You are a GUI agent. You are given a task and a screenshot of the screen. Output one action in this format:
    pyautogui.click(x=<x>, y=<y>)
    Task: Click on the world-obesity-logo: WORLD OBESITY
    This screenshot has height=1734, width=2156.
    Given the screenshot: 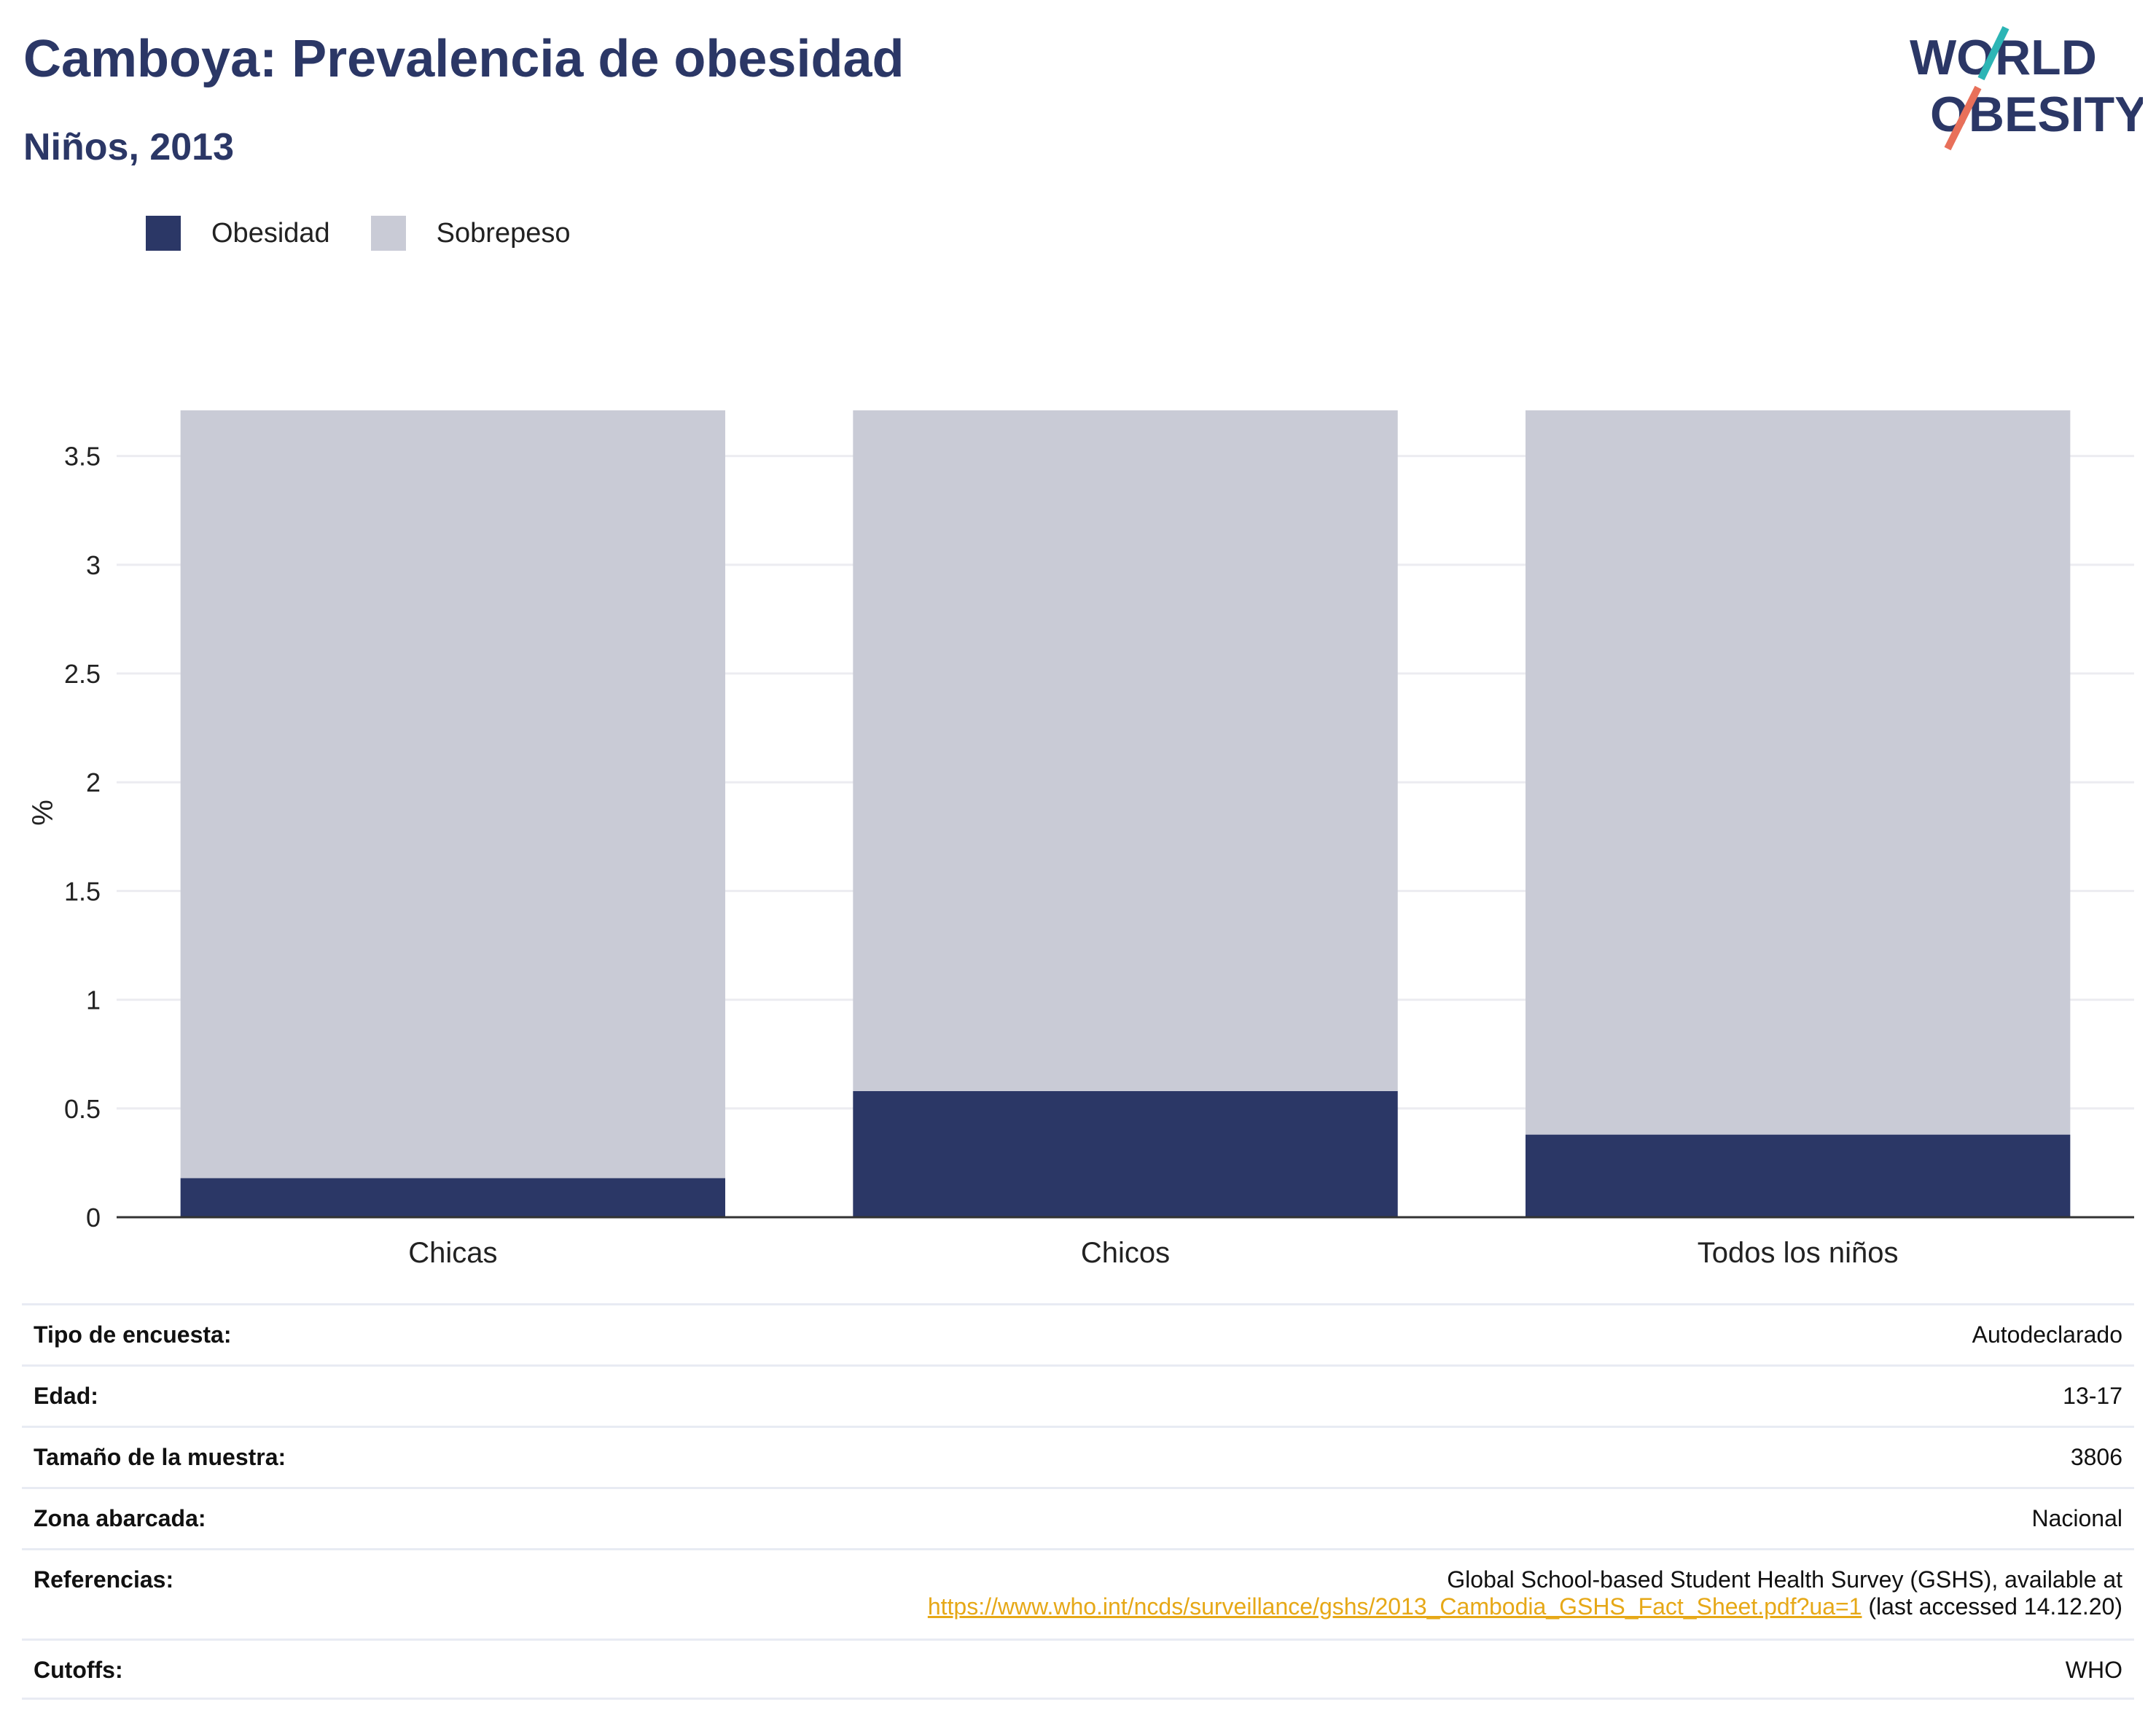 What is the action you would take?
    pyautogui.click(x=2027, y=88)
    